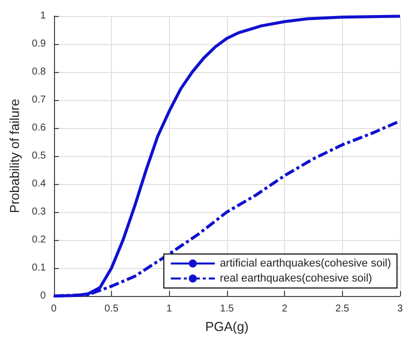  Describe the element at coordinates (43, 296) in the screenshot. I see `y-tick-label: 0` at that location.